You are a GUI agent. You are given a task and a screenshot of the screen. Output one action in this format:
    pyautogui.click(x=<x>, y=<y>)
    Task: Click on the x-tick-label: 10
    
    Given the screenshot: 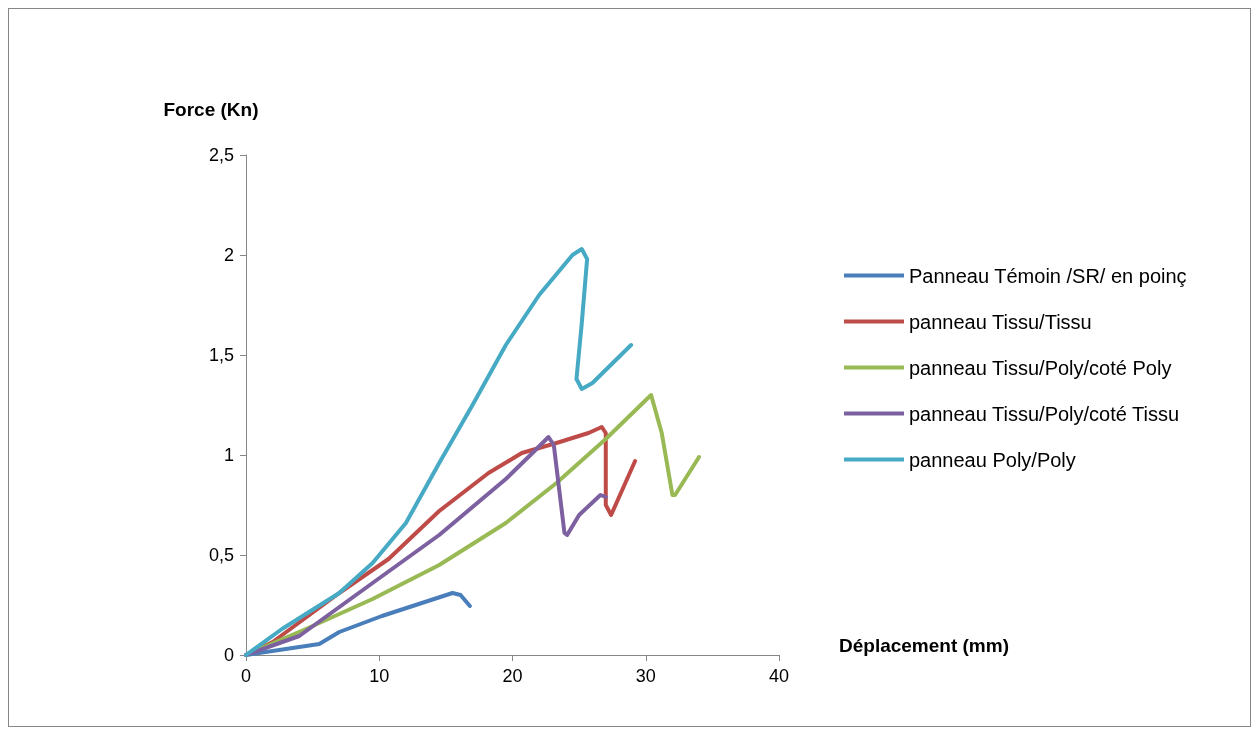 What is the action you would take?
    pyautogui.click(x=379, y=676)
    